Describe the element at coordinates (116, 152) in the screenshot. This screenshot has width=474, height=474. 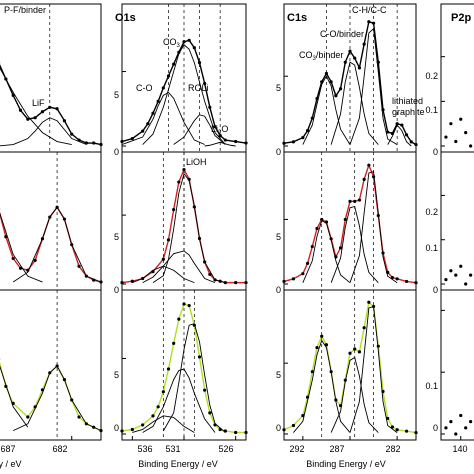
I see `o1s-ytick-0-row1: 0` at that location.